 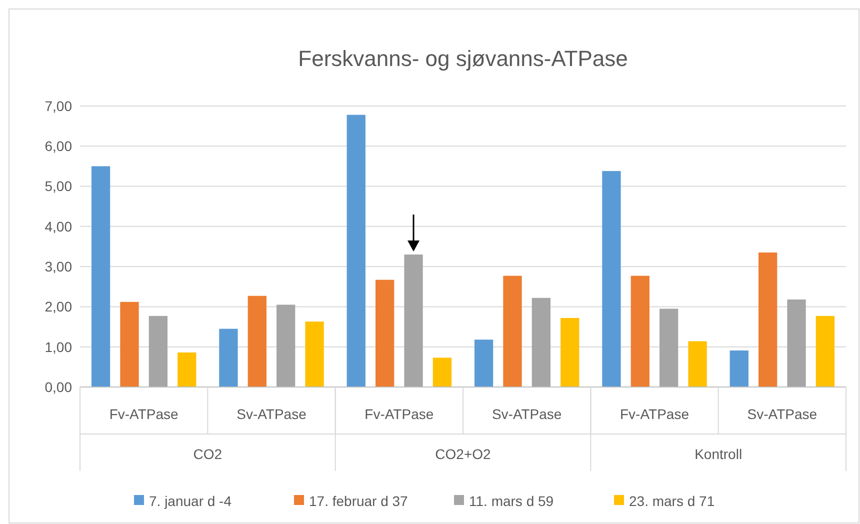 I want to click on legend-label: 7. januar d -4, so click(x=190, y=500).